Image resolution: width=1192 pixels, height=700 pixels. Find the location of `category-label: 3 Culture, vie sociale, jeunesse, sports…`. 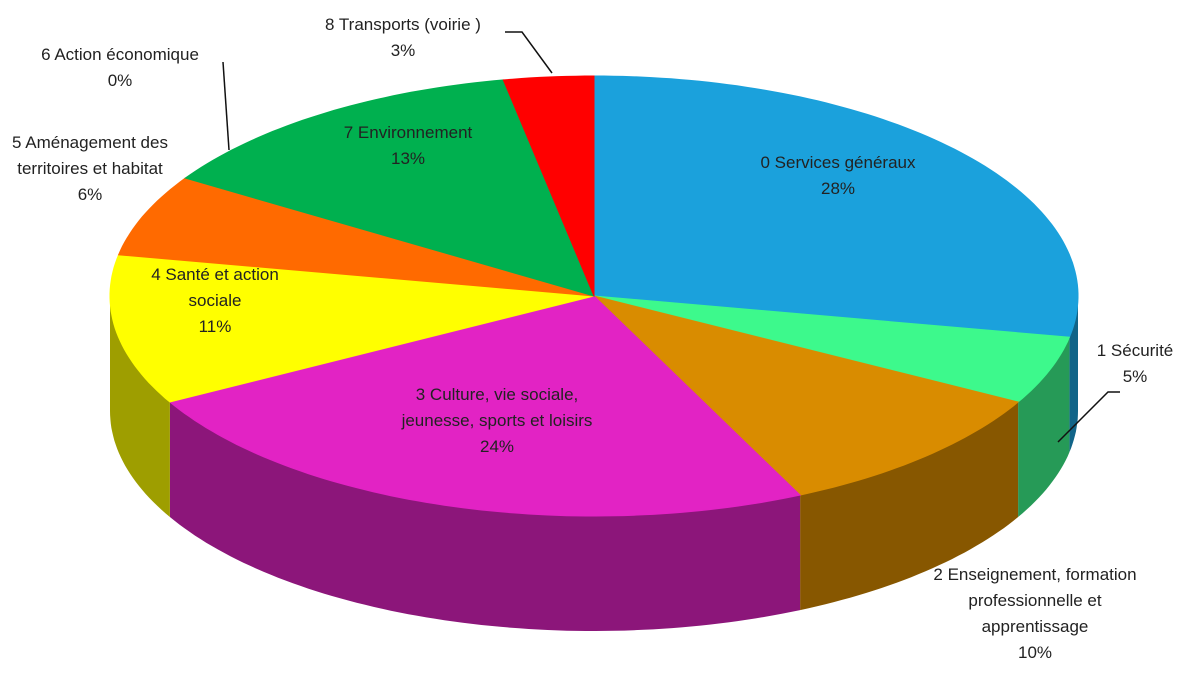

category-label: 3 Culture, vie sociale, jeunesse, sports… is located at coordinates (497, 407).